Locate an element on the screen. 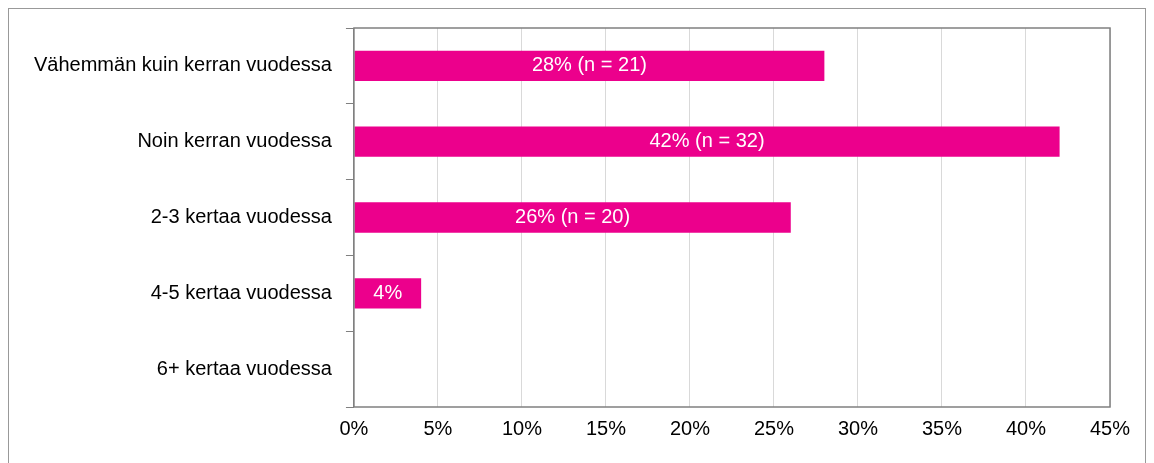  x-tick-label: 10% is located at coordinates (522, 427).